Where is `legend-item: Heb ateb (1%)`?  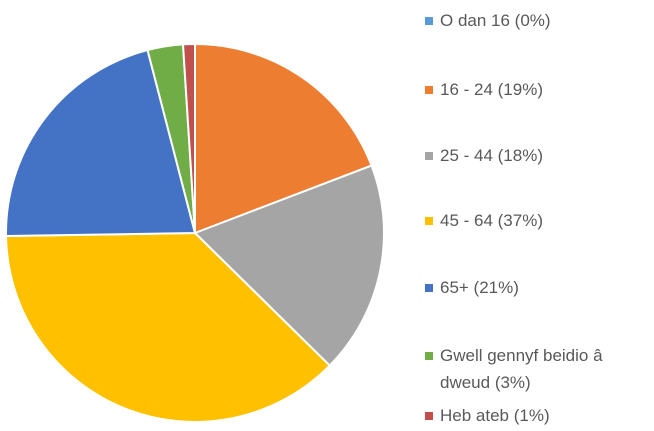
legend-item: Heb ateb (1%) is located at coordinates (537, 415).